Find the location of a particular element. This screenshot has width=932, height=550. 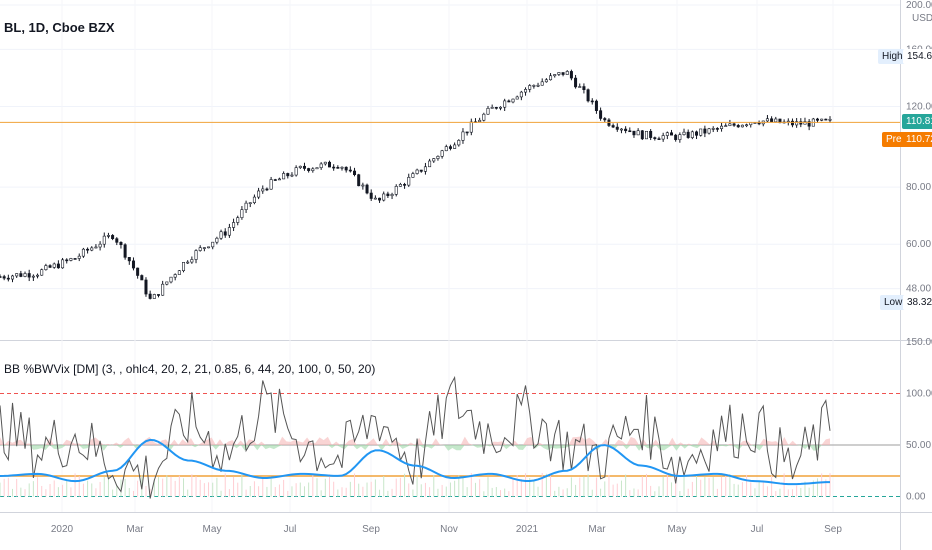

time-tick-label: 2020 is located at coordinates (62, 529).